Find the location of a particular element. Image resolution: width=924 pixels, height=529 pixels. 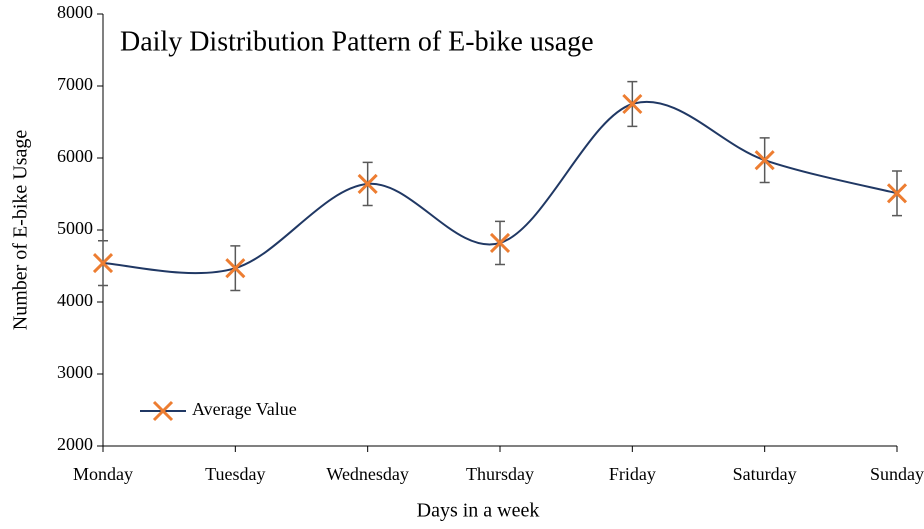

x-axis-label: Days in a week is located at coordinates (478, 511).